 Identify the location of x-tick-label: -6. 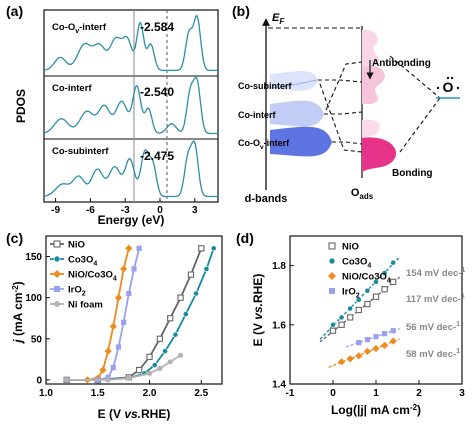
(90, 210).